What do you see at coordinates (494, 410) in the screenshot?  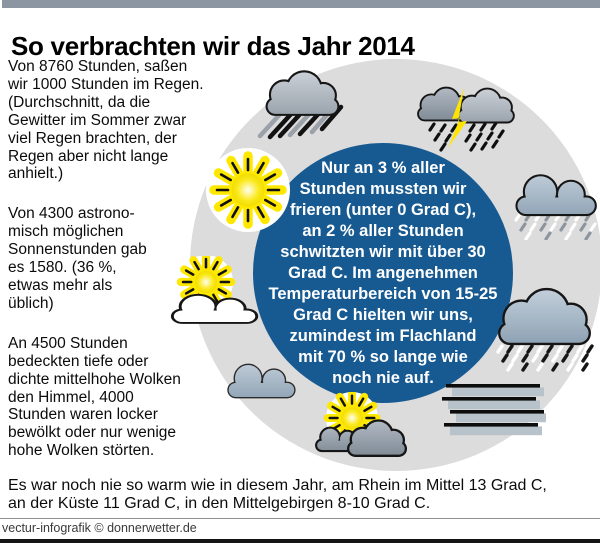 I see `fog-icon` at bounding box center [494, 410].